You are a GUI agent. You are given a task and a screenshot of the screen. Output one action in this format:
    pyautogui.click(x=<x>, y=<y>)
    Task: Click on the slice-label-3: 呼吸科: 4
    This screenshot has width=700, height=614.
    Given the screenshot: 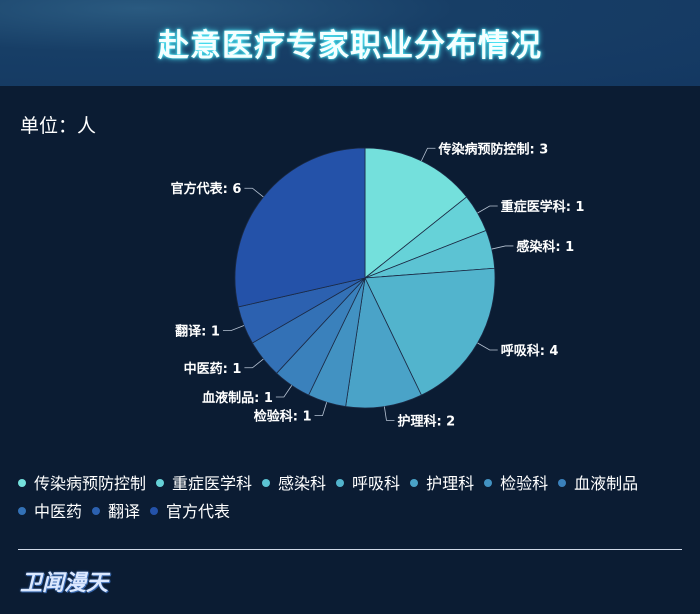 What is the action you would take?
    pyautogui.click(x=530, y=351)
    